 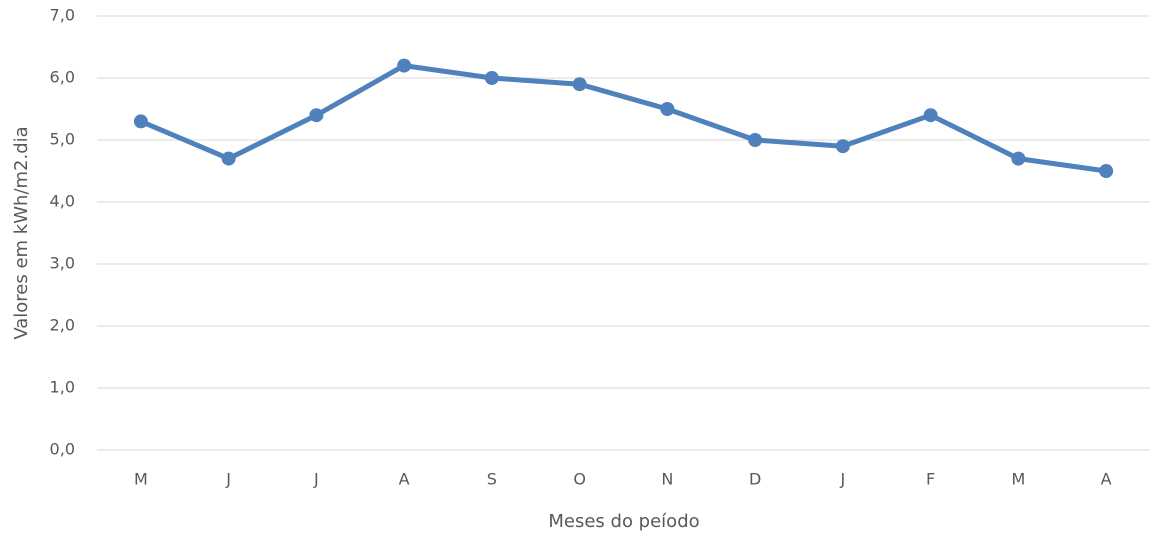 What do you see at coordinates (755, 479) in the screenshot?
I see `x-tick-label: D` at bounding box center [755, 479].